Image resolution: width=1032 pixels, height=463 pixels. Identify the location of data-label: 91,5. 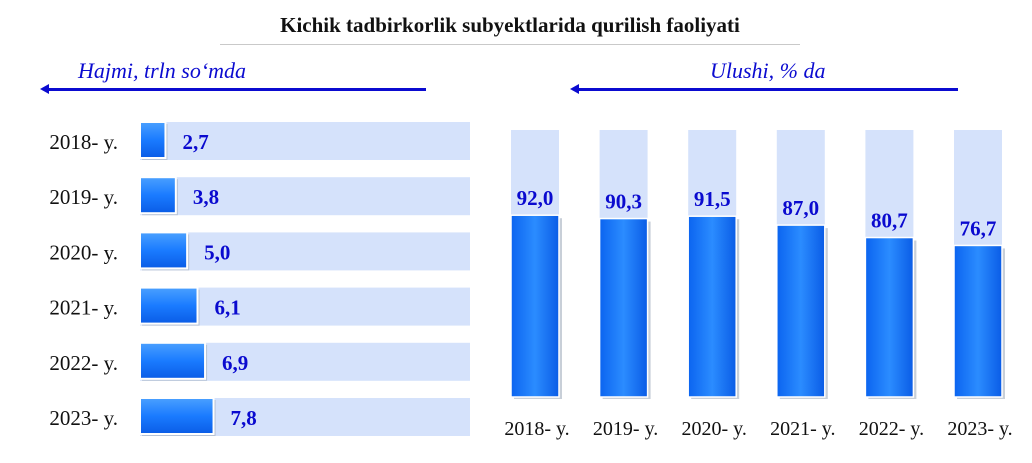
(712, 199).